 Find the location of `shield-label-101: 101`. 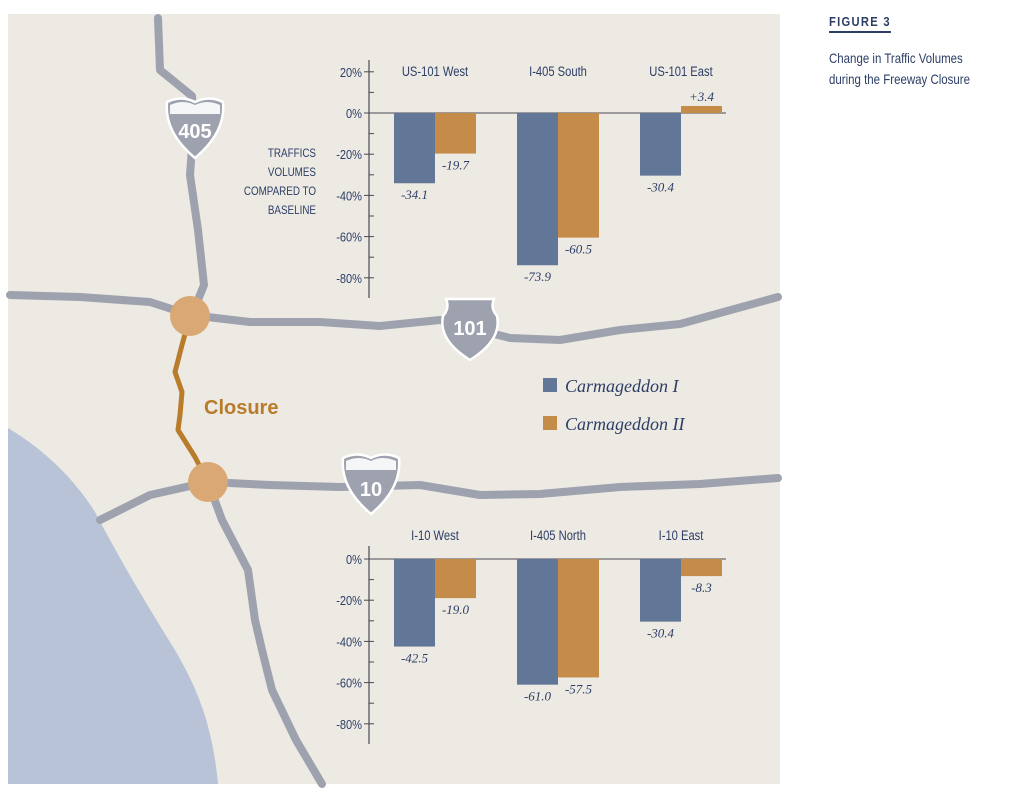

shield-label-101: 101 is located at coordinates (469, 329).